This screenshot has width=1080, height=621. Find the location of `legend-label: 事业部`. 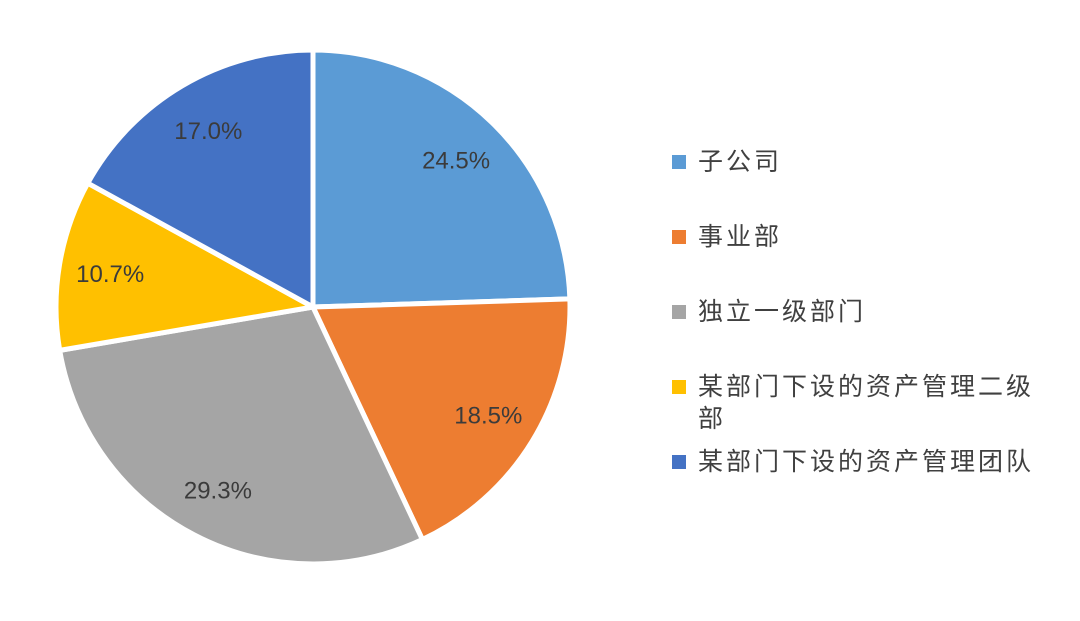

legend-label: 事业部 is located at coordinates (740, 237).